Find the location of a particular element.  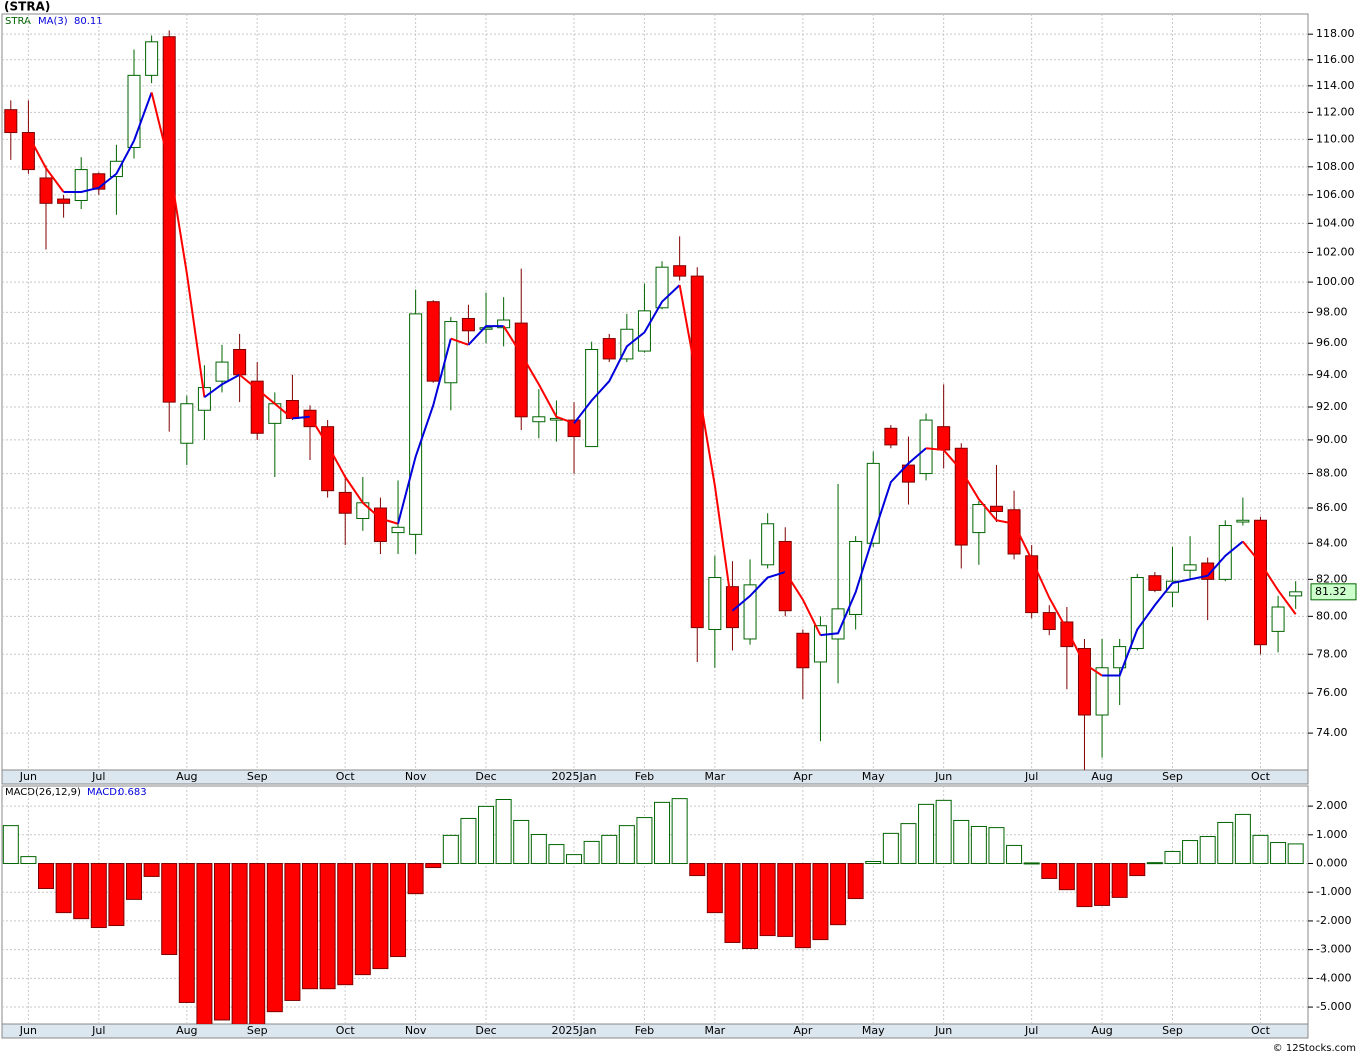

y-tick-label: 2.000 is located at coordinates (1332, 805).